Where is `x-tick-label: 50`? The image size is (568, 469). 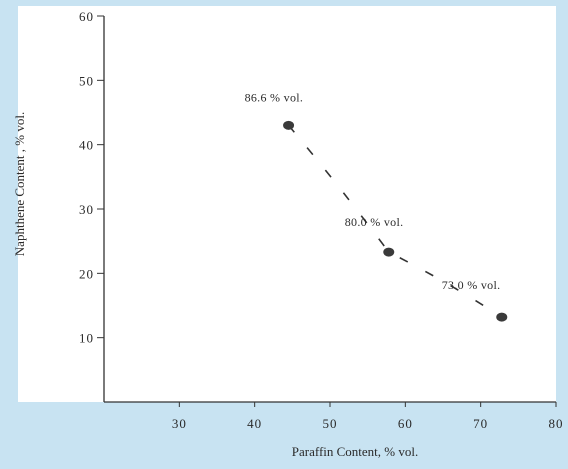 x-tick-label: 50 is located at coordinates (330, 423).